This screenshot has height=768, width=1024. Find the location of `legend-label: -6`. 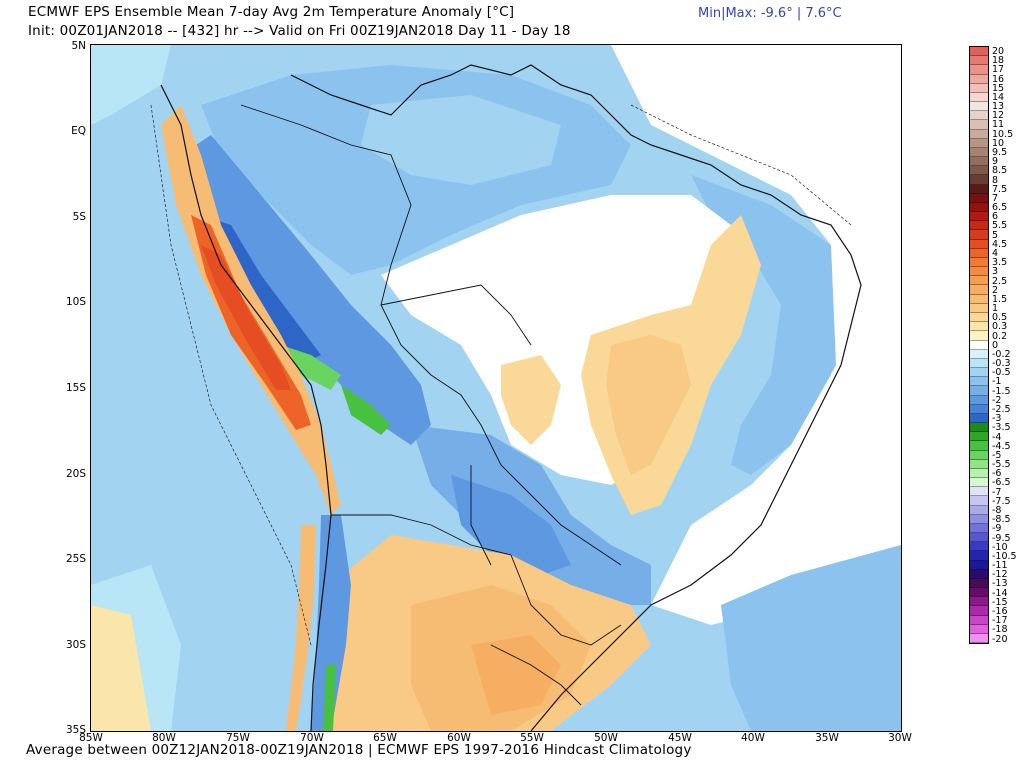

legend-label: -6 is located at coordinates (997, 474).